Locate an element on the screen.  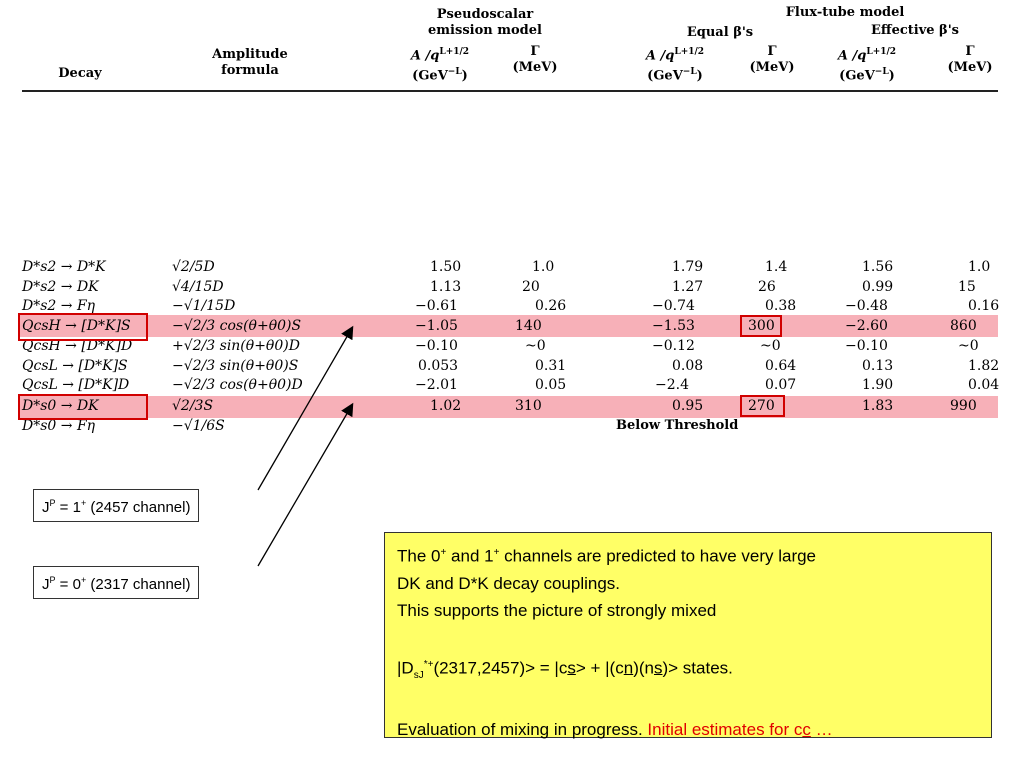
header-pseudoscalar: Pseudoscalar emission model is located at coordinates (485, 22).